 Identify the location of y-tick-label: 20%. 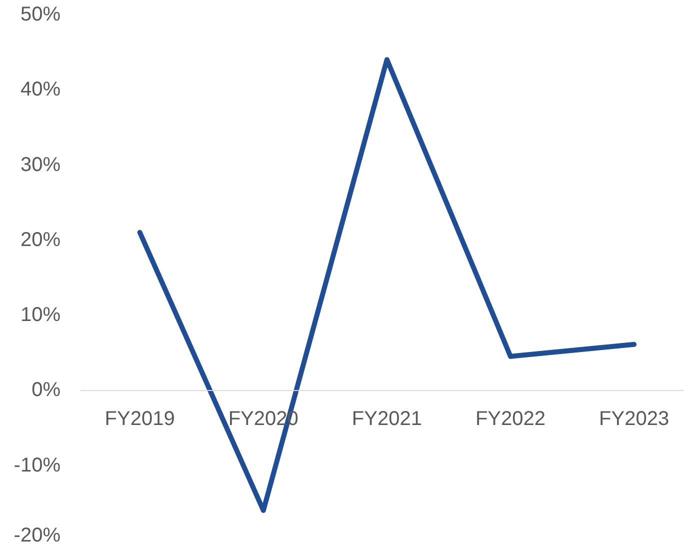
(40, 239).